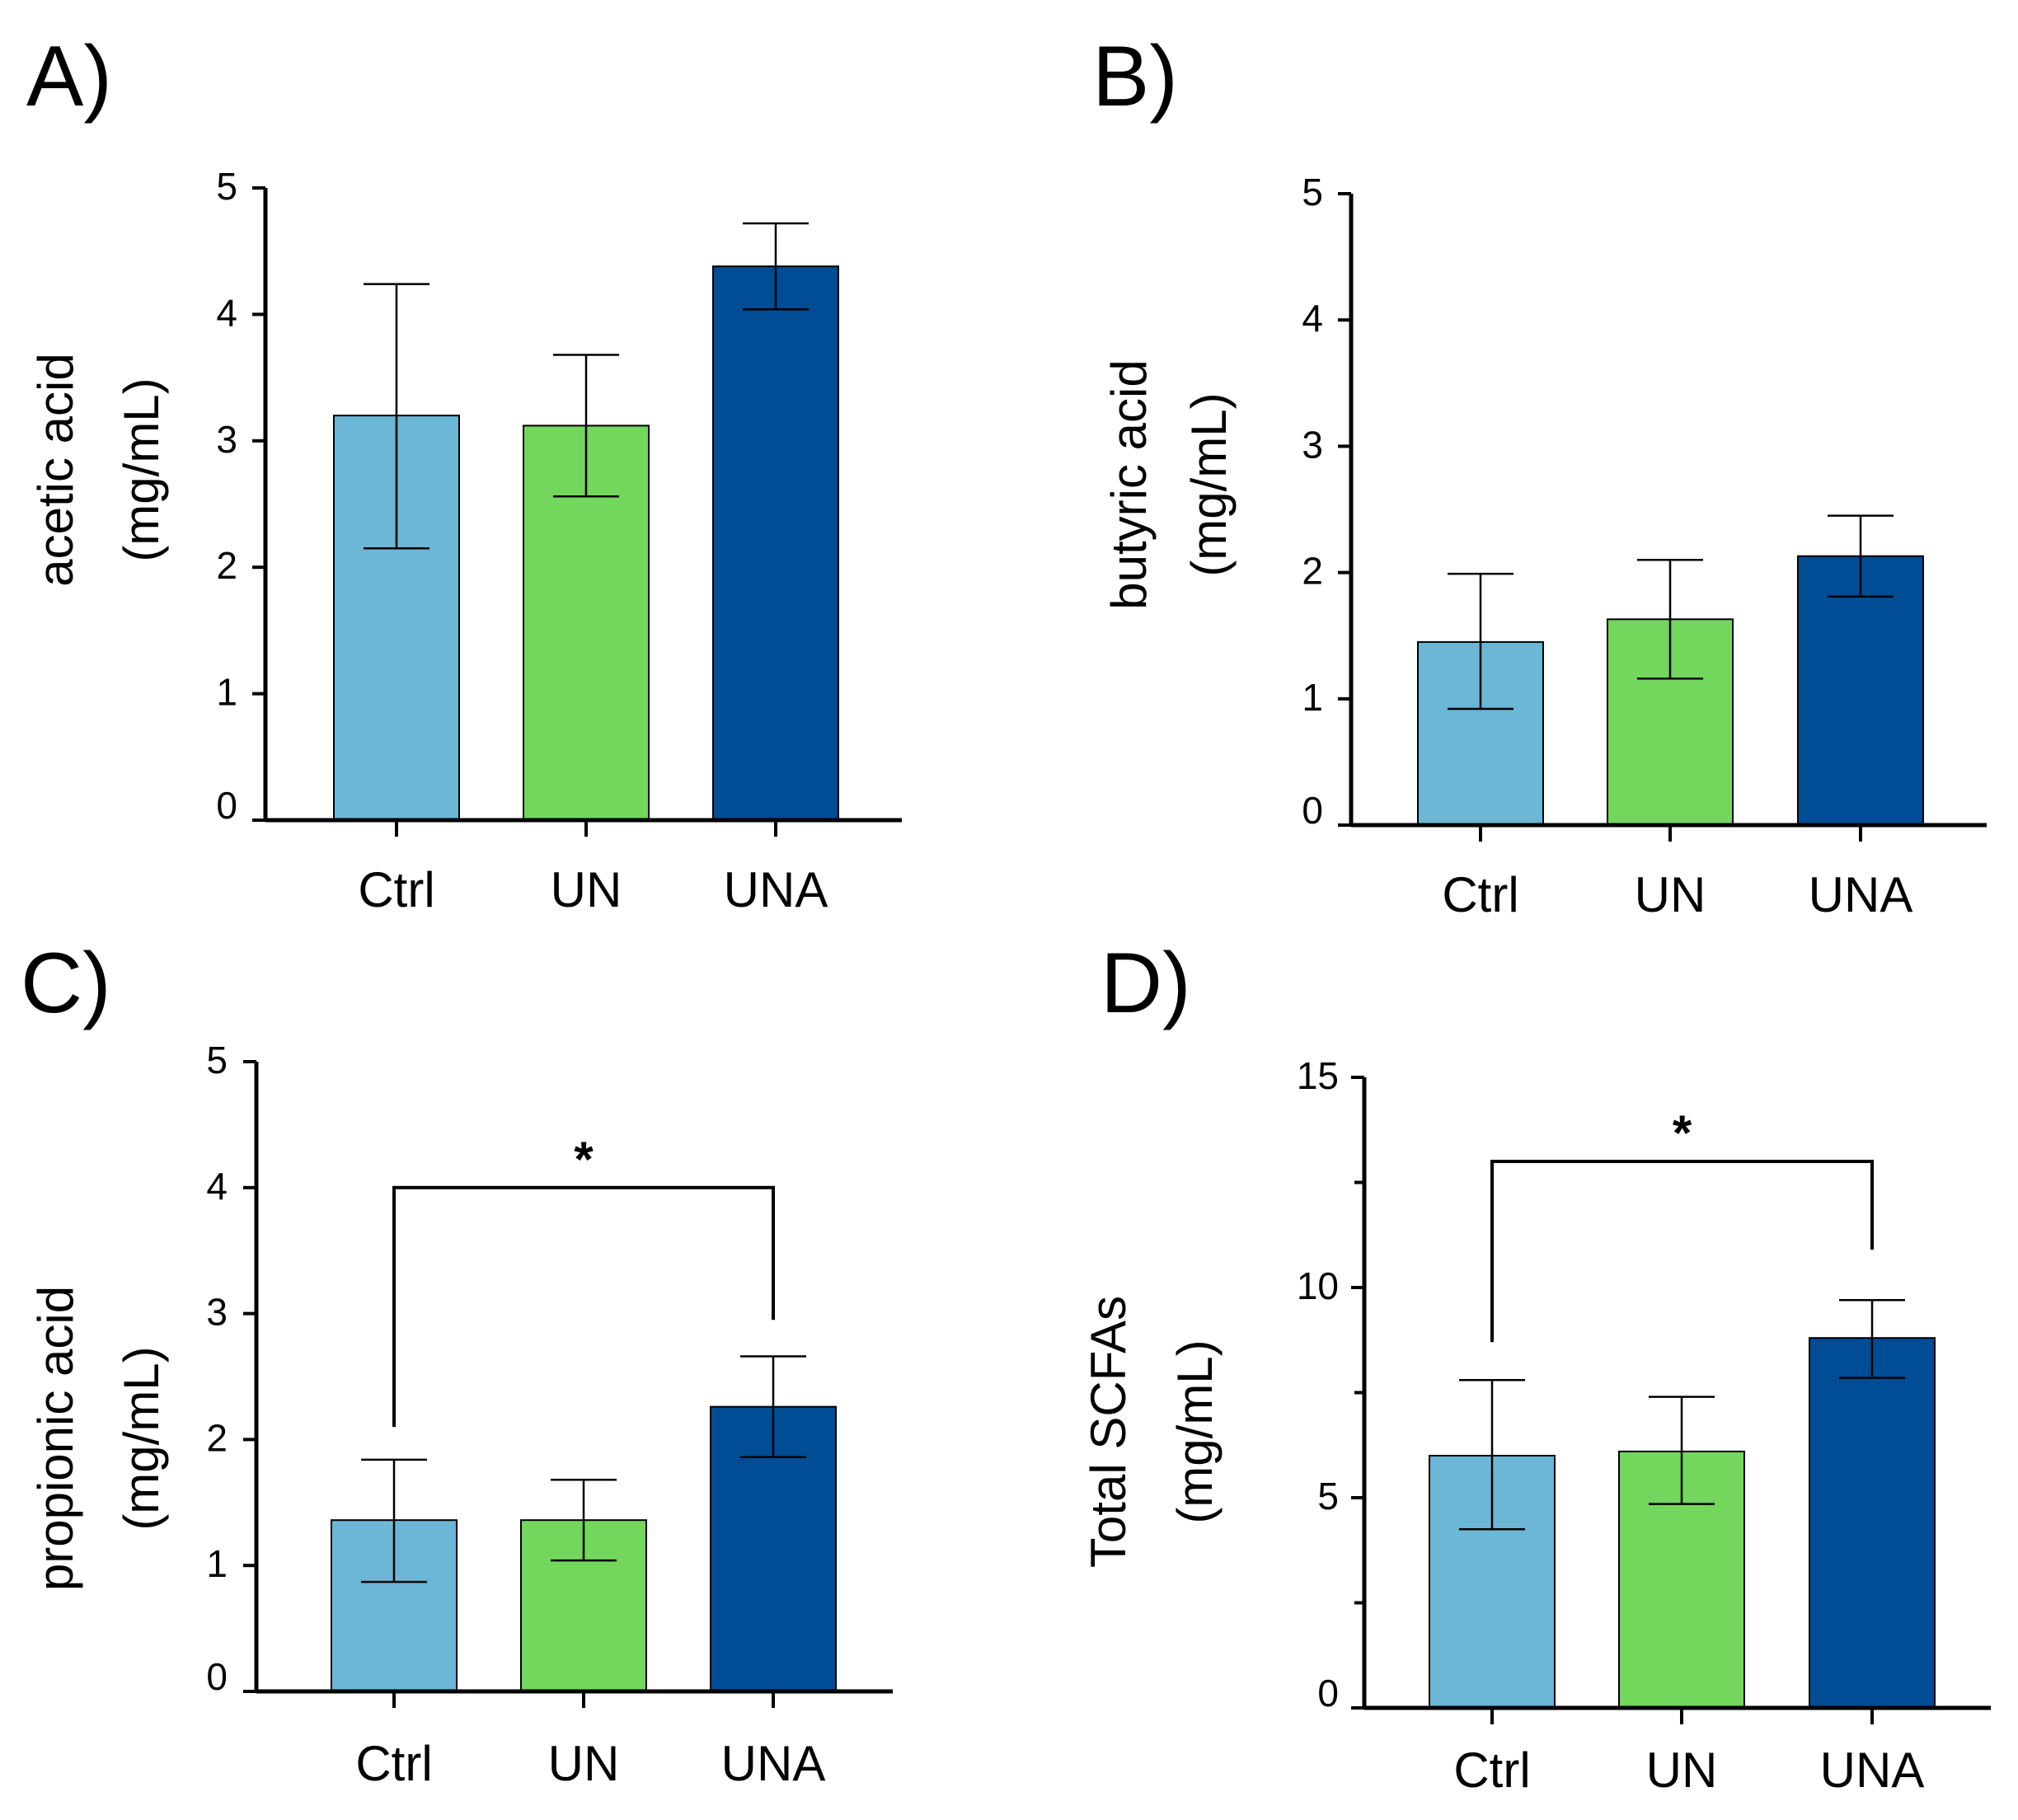 The image size is (2018, 1820). What do you see at coordinates (1129, 484) in the screenshot?
I see `y-axis-title-line1: butyric acid` at bounding box center [1129, 484].